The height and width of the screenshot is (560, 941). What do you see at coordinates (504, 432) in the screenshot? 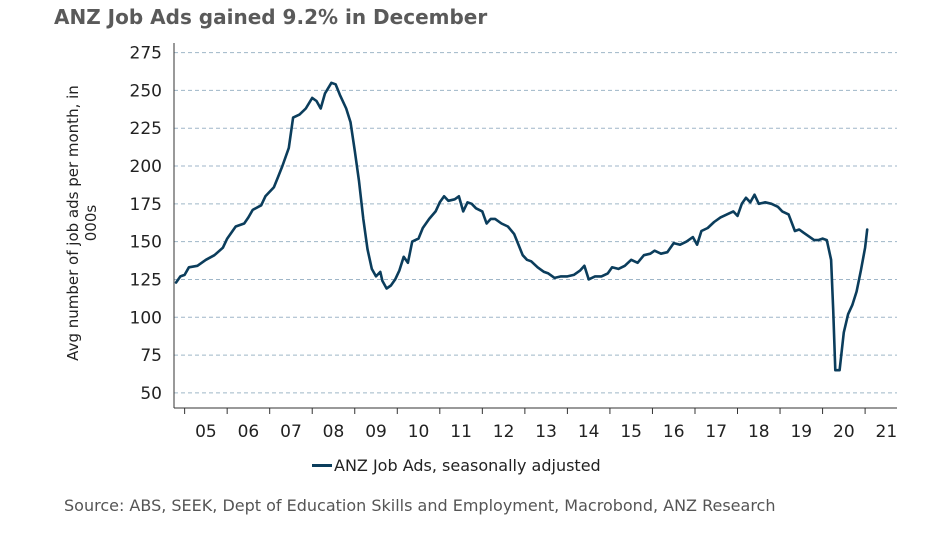
I see `x-tick-label-12: 12` at bounding box center [504, 432].